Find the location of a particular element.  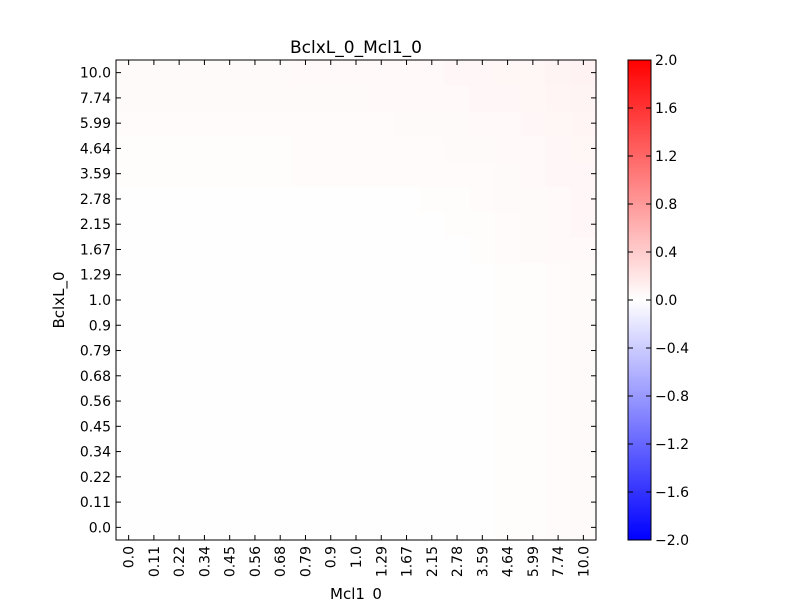

x-tick-label: 2.78 is located at coordinates (458, 561).